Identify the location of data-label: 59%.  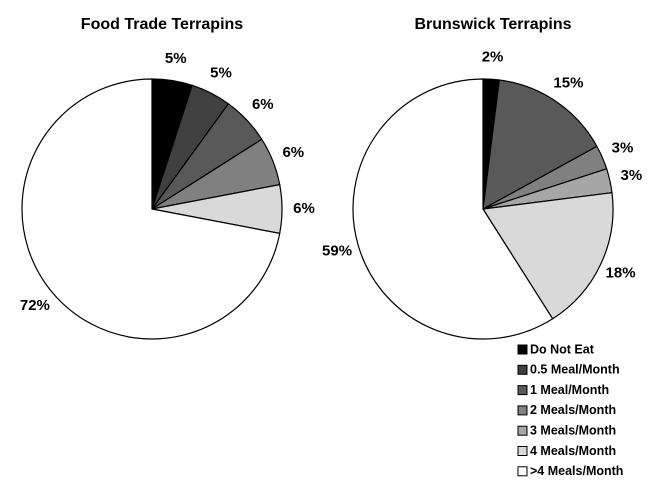
(337, 250).